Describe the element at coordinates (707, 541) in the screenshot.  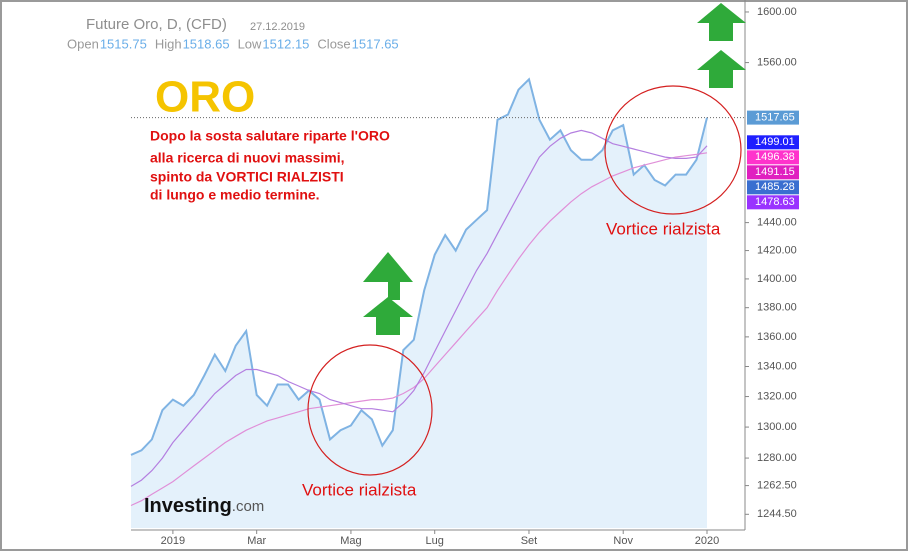
I see `x-tick-label: 2020` at that location.